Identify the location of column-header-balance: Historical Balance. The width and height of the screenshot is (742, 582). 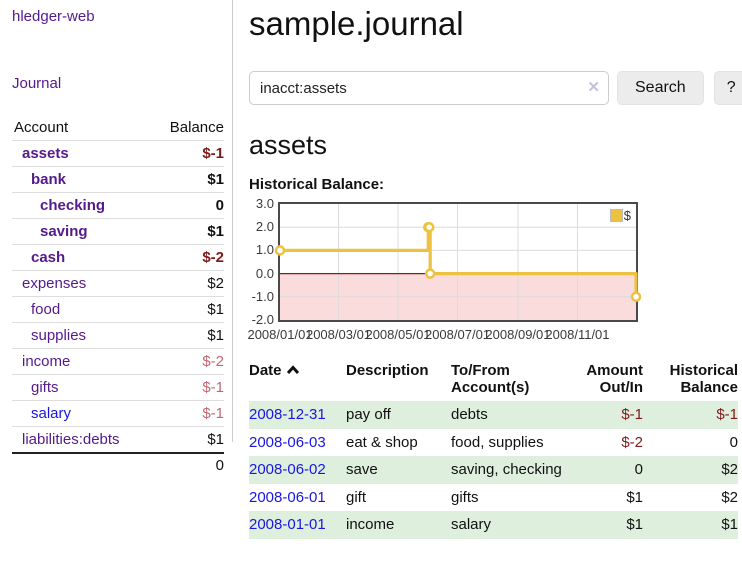
(703, 379).